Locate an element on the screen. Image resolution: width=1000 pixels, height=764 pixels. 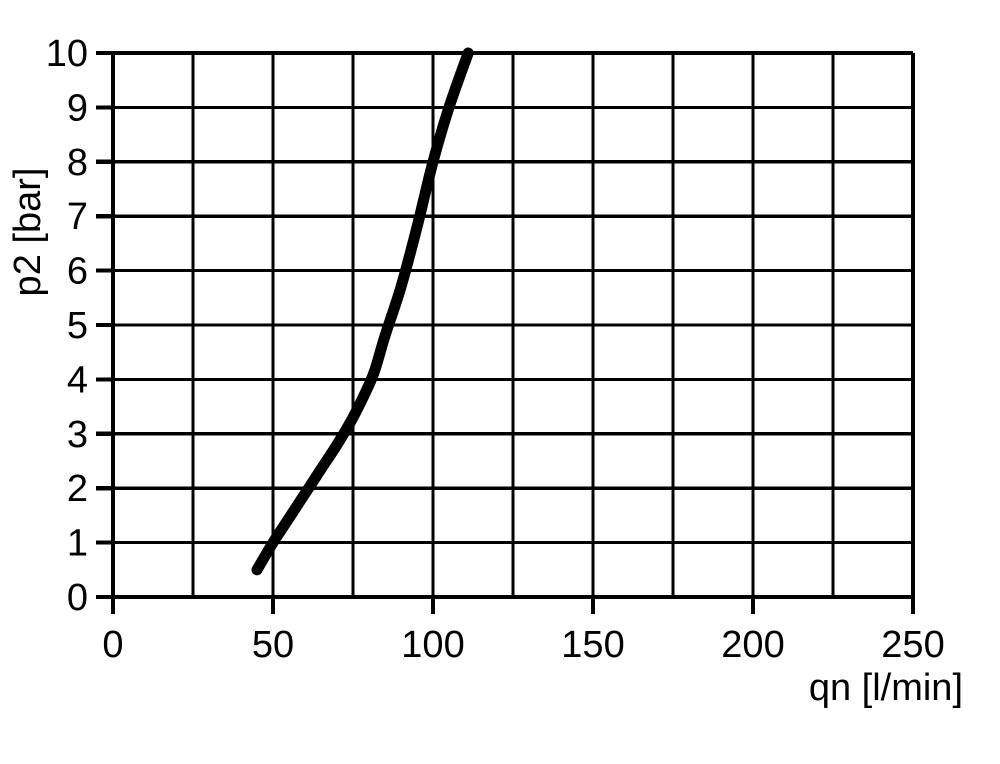
y-tick-label: 9 is located at coordinates (77, 108).